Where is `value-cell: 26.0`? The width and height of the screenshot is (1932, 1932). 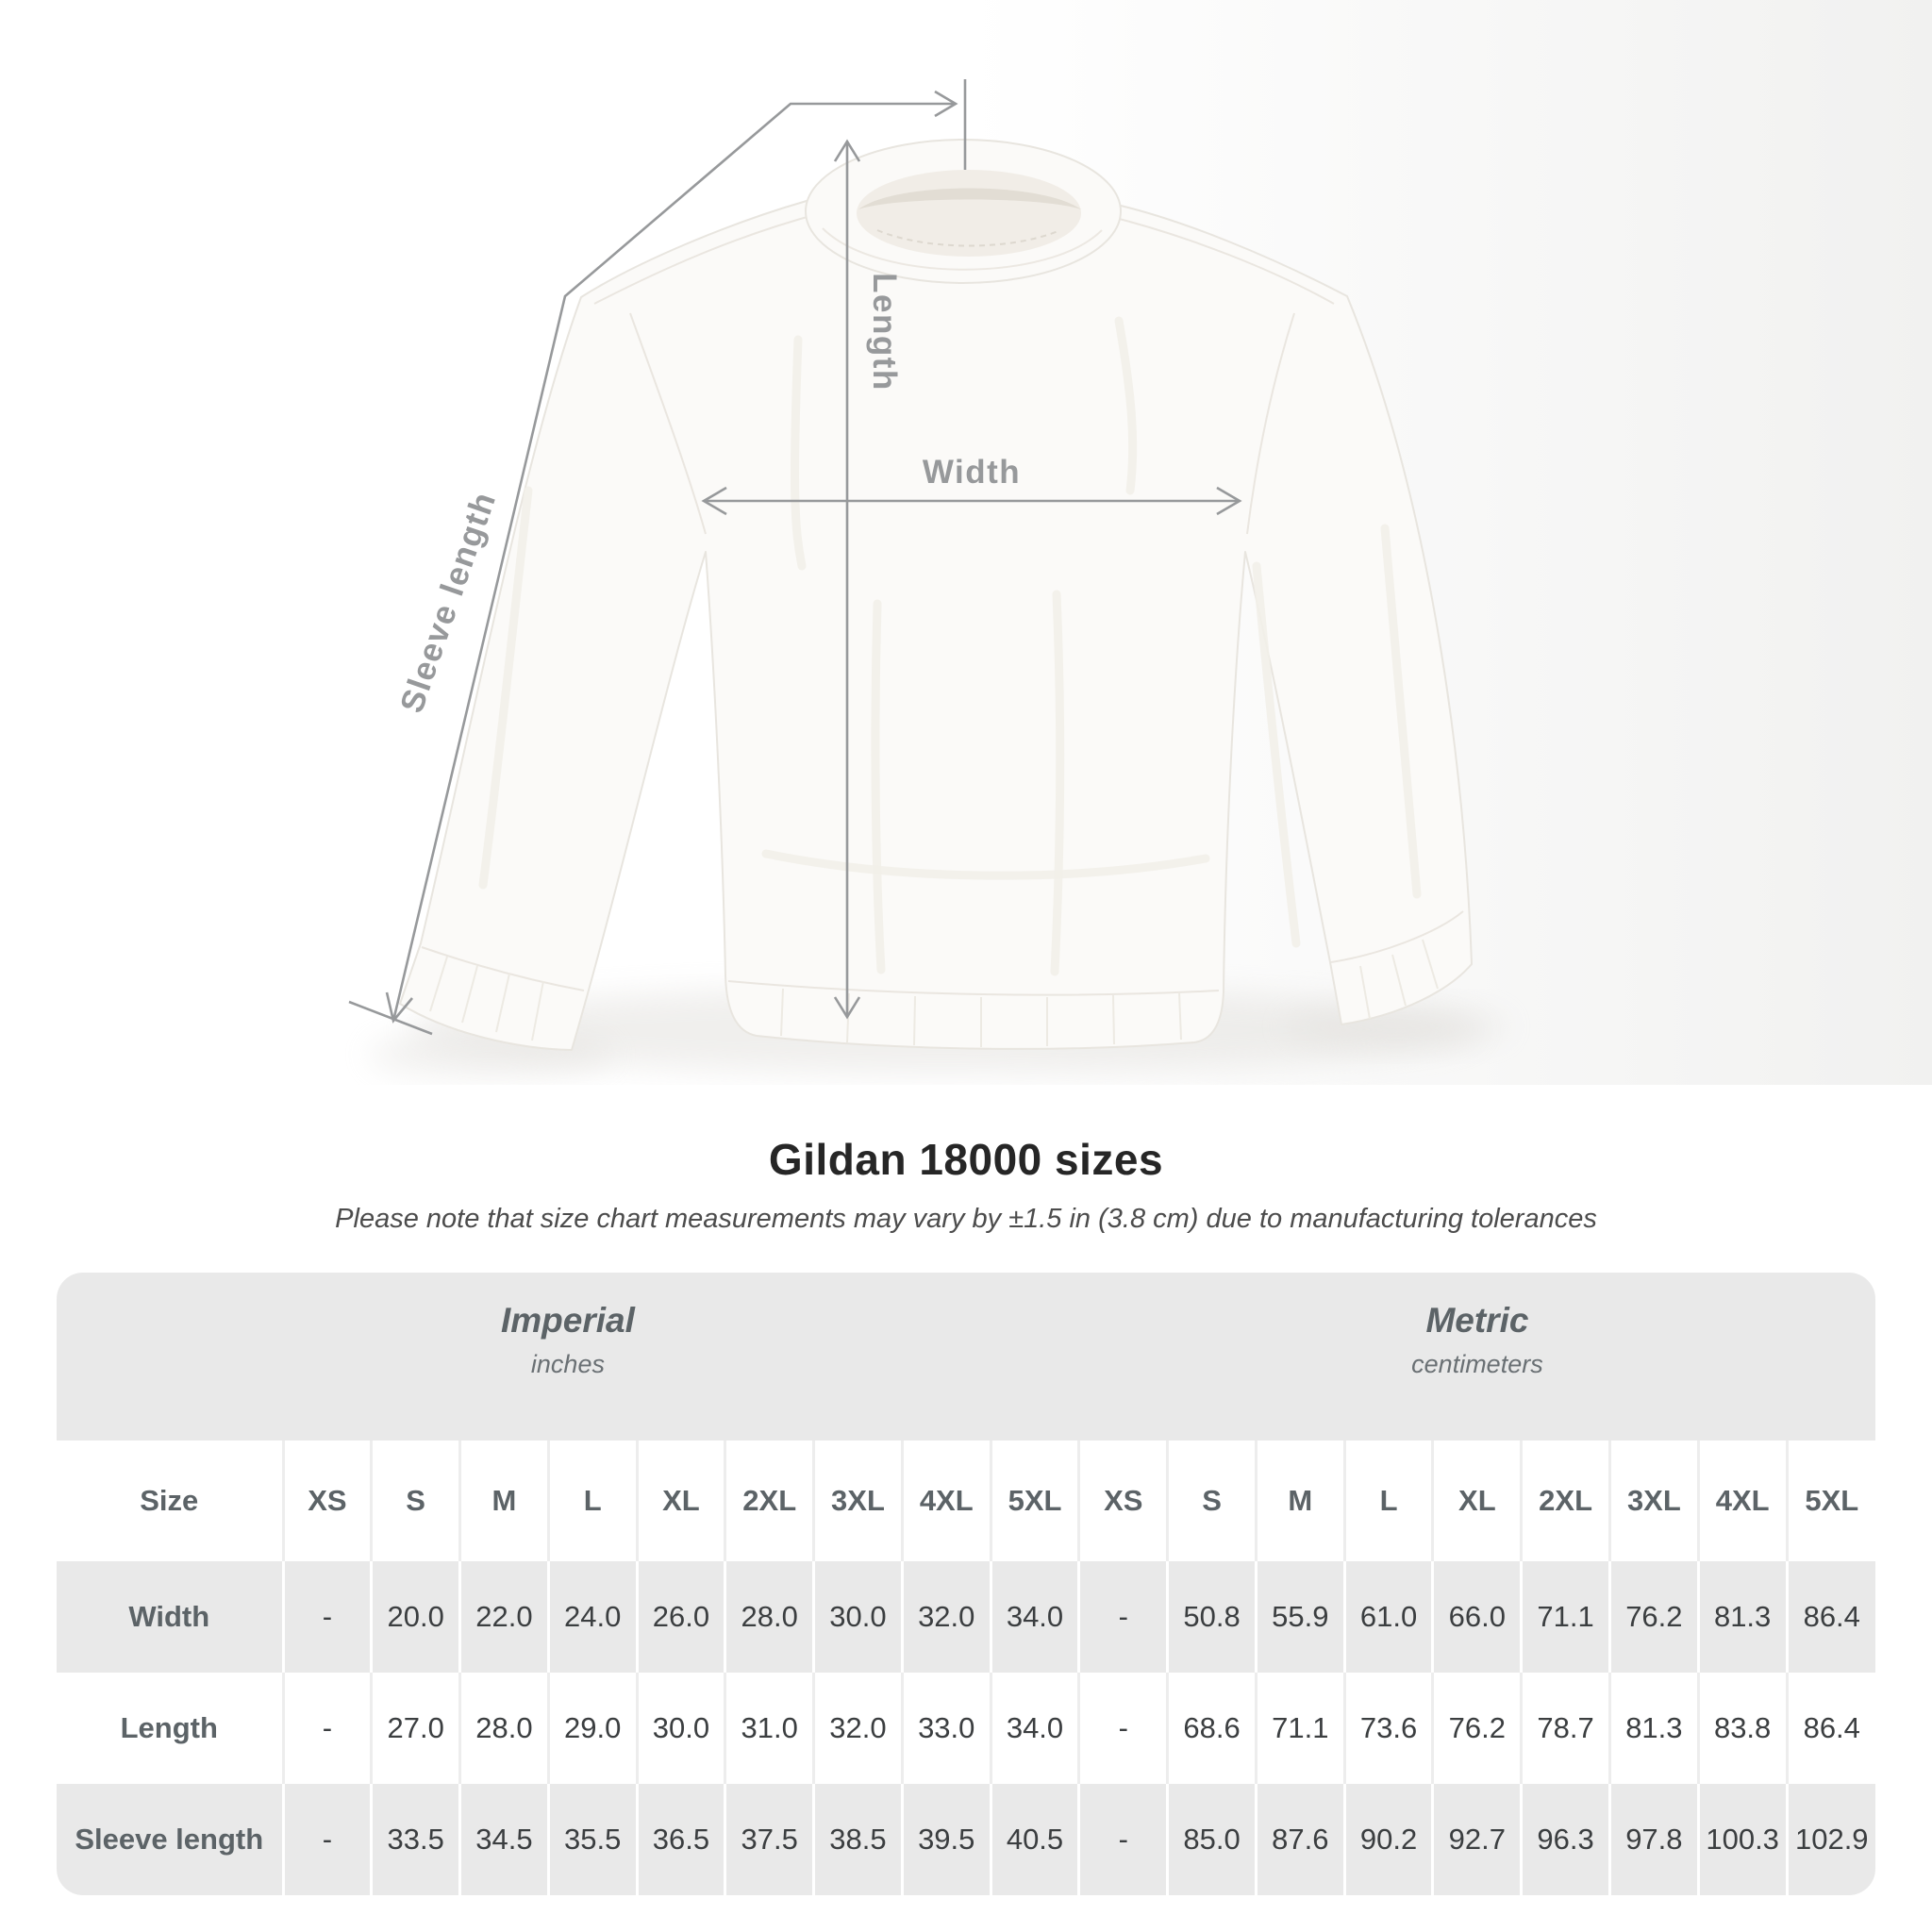
value-cell: 26.0 is located at coordinates (680, 1617).